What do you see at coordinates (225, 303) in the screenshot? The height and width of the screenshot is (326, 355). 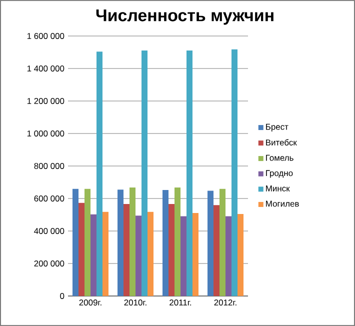 I see `x-tick-label: 2012г.` at bounding box center [225, 303].